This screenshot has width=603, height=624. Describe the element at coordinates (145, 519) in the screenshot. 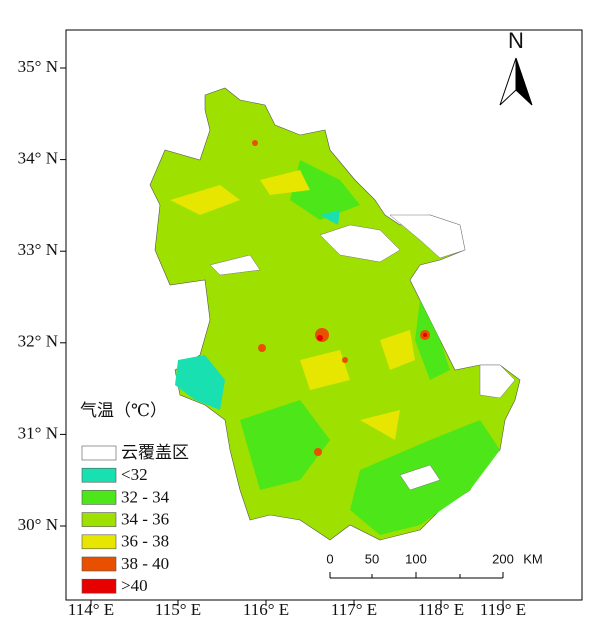

I see `legend-label: 34 - 36` at that location.